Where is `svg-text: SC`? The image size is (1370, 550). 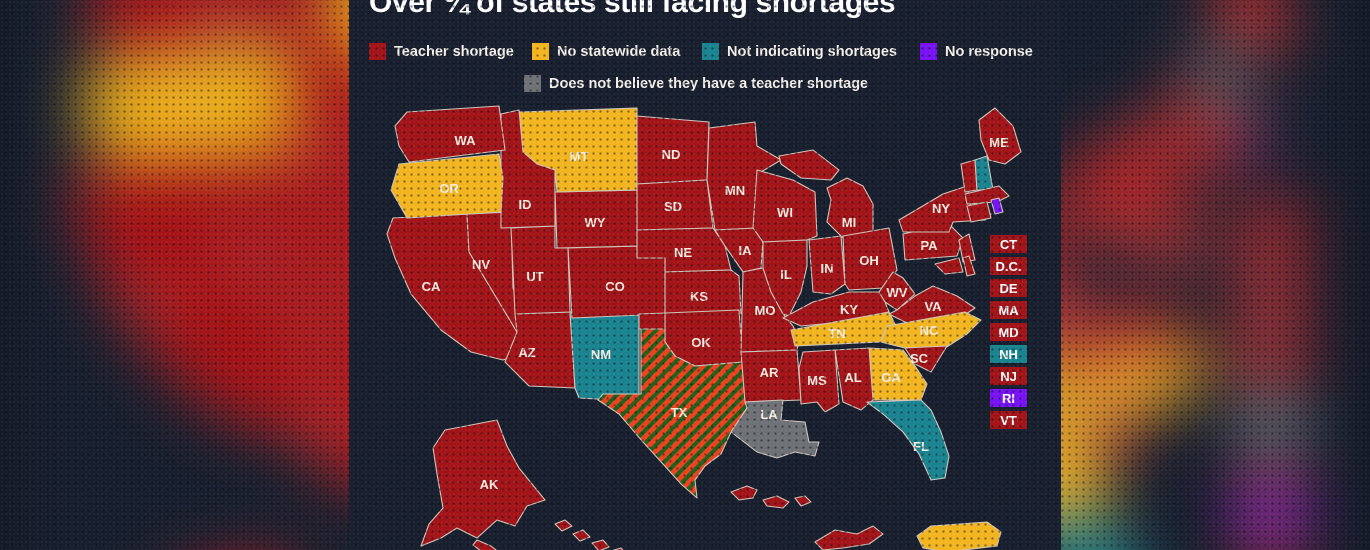
svg-text: SC is located at coordinates (1098, 437).